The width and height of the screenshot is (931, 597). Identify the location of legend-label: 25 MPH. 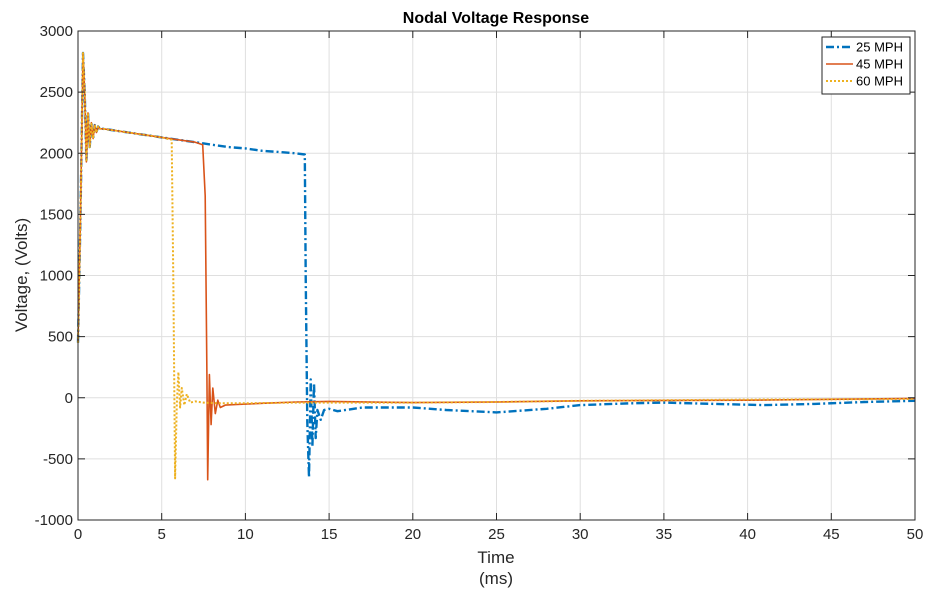
(879, 47).